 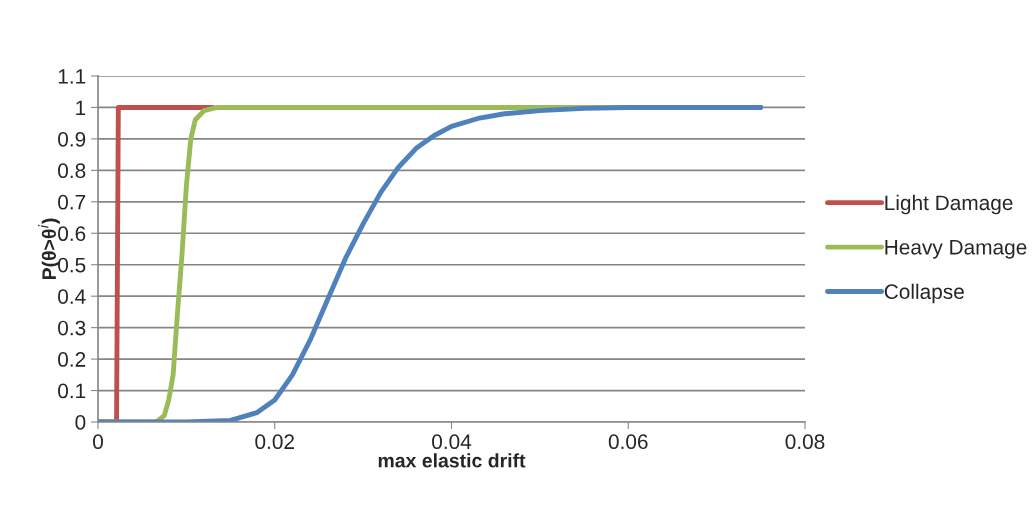 What do you see at coordinates (72, 202) in the screenshot?
I see `y-tick-label: 0.7` at bounding box center [72, 202].